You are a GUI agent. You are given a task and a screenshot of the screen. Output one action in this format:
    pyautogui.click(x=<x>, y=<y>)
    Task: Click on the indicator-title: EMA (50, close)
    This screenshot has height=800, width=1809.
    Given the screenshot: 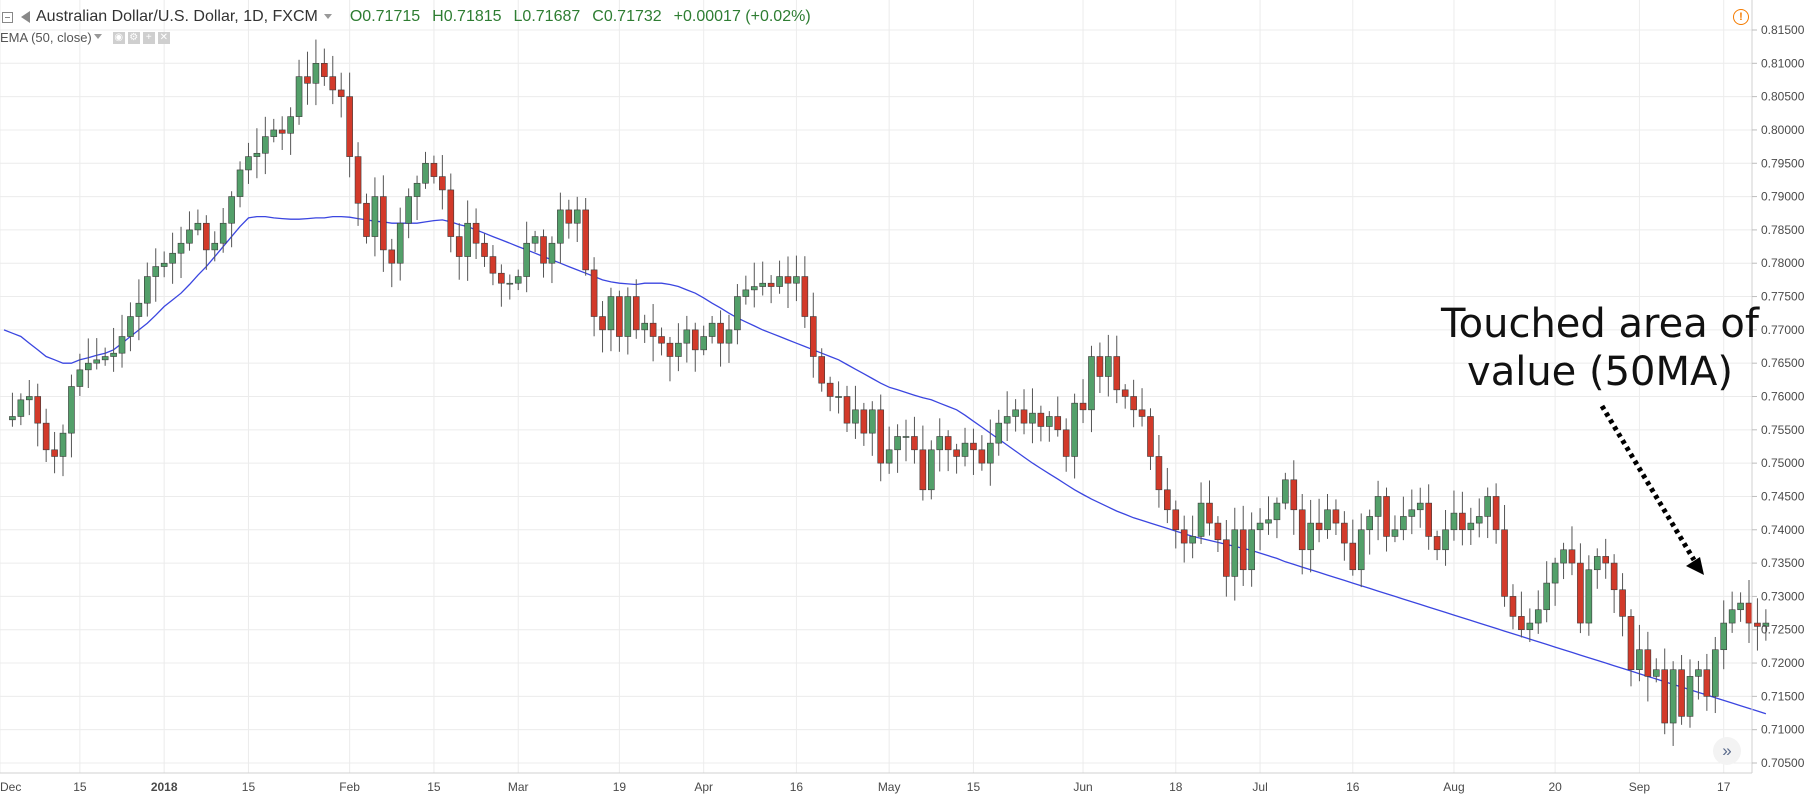 What is the action you would take?
    pyautogui.click(x=46, y=37)
    